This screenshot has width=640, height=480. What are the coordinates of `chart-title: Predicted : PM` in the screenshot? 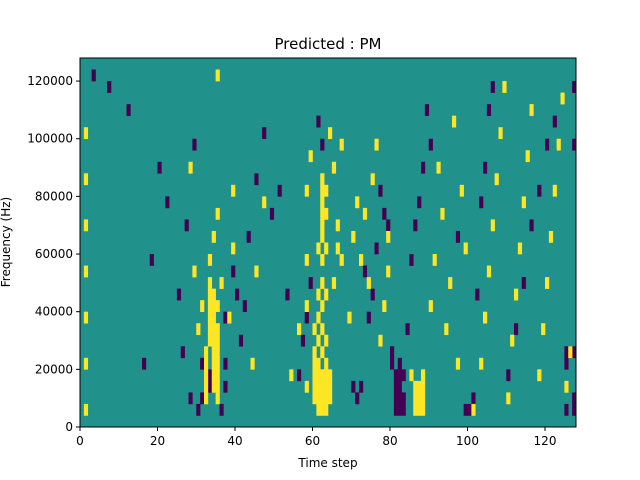 It's located at (328, 44).